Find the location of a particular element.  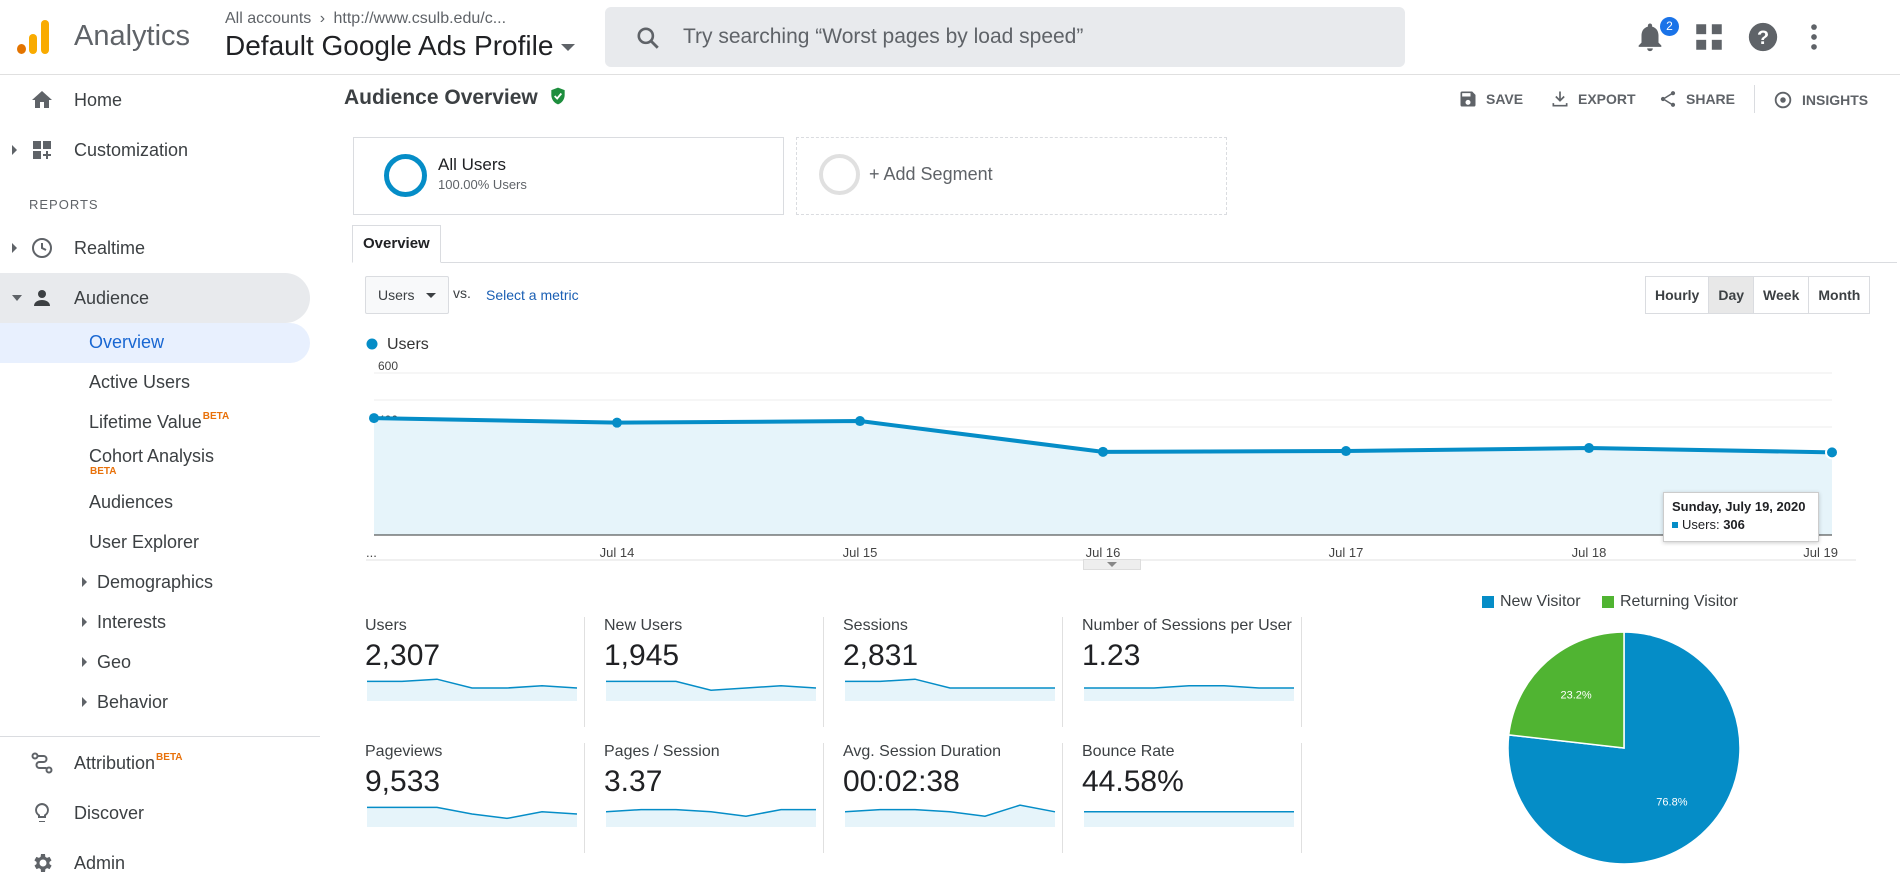

kpi-card: New Users 1,945 is located at coordinates (714, 672).